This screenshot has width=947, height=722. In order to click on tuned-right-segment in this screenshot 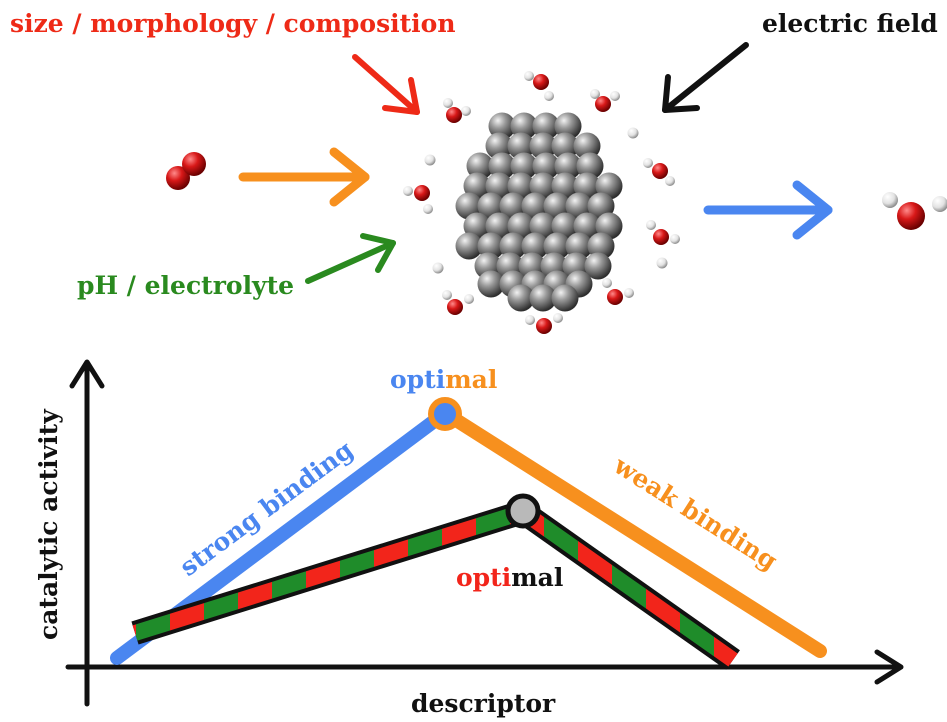, I will do `click(628, 586)`.